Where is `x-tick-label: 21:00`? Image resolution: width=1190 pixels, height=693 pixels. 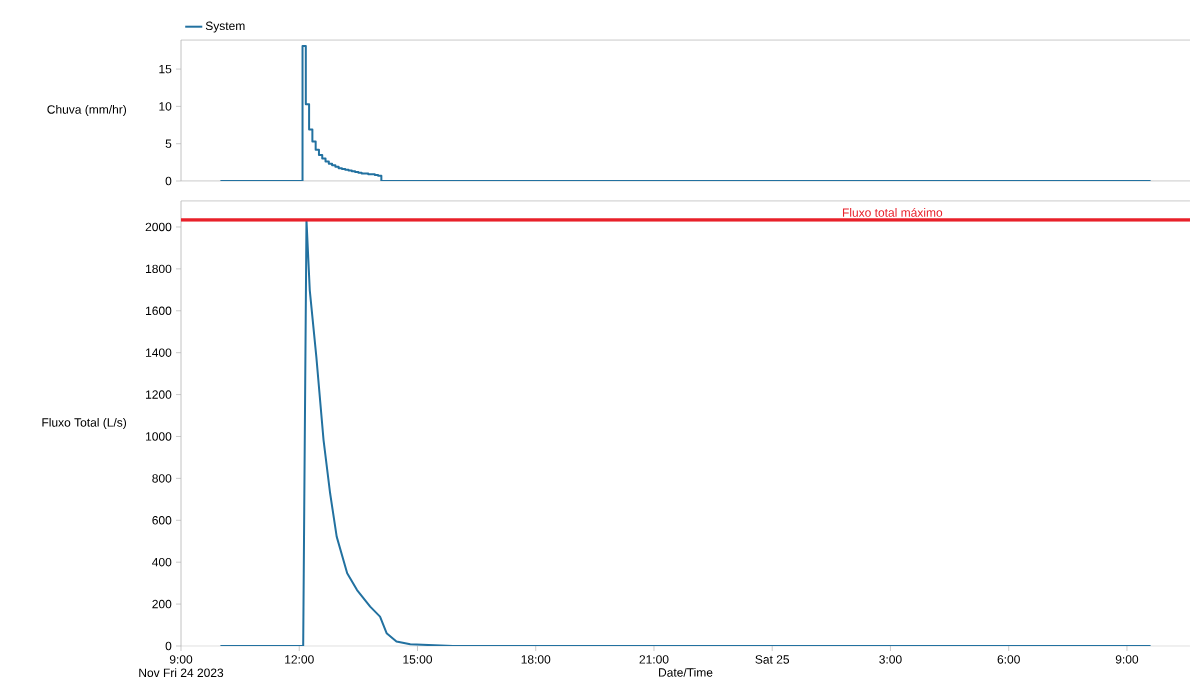
x-tick-label: 21:00 is located at coordinates (654, 659).